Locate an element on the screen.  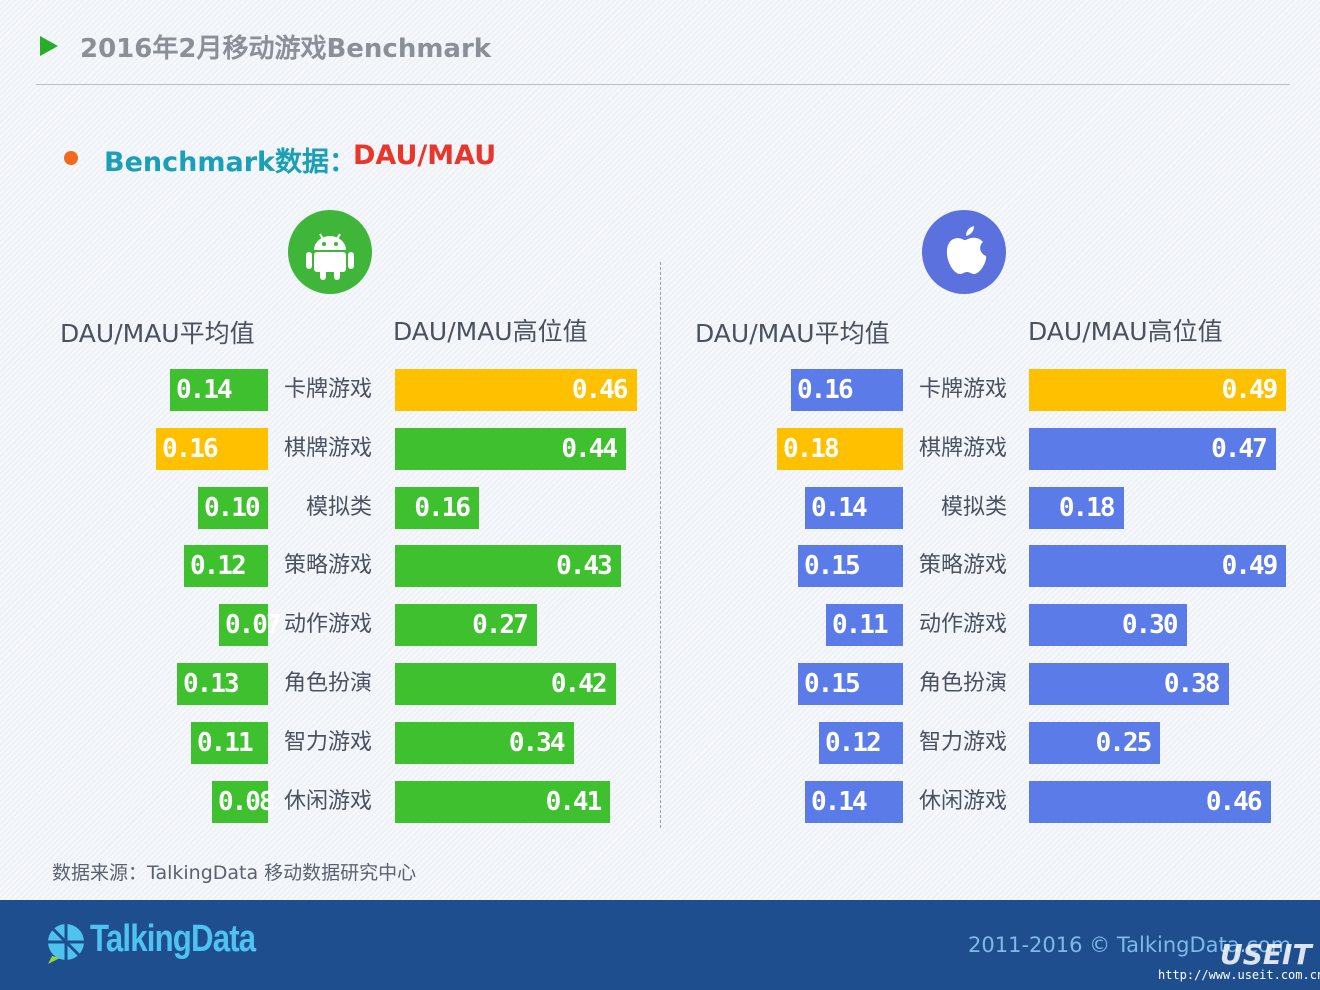
header: 2016年2月移动游戏Benchmark is located at coordinates (660, 45).